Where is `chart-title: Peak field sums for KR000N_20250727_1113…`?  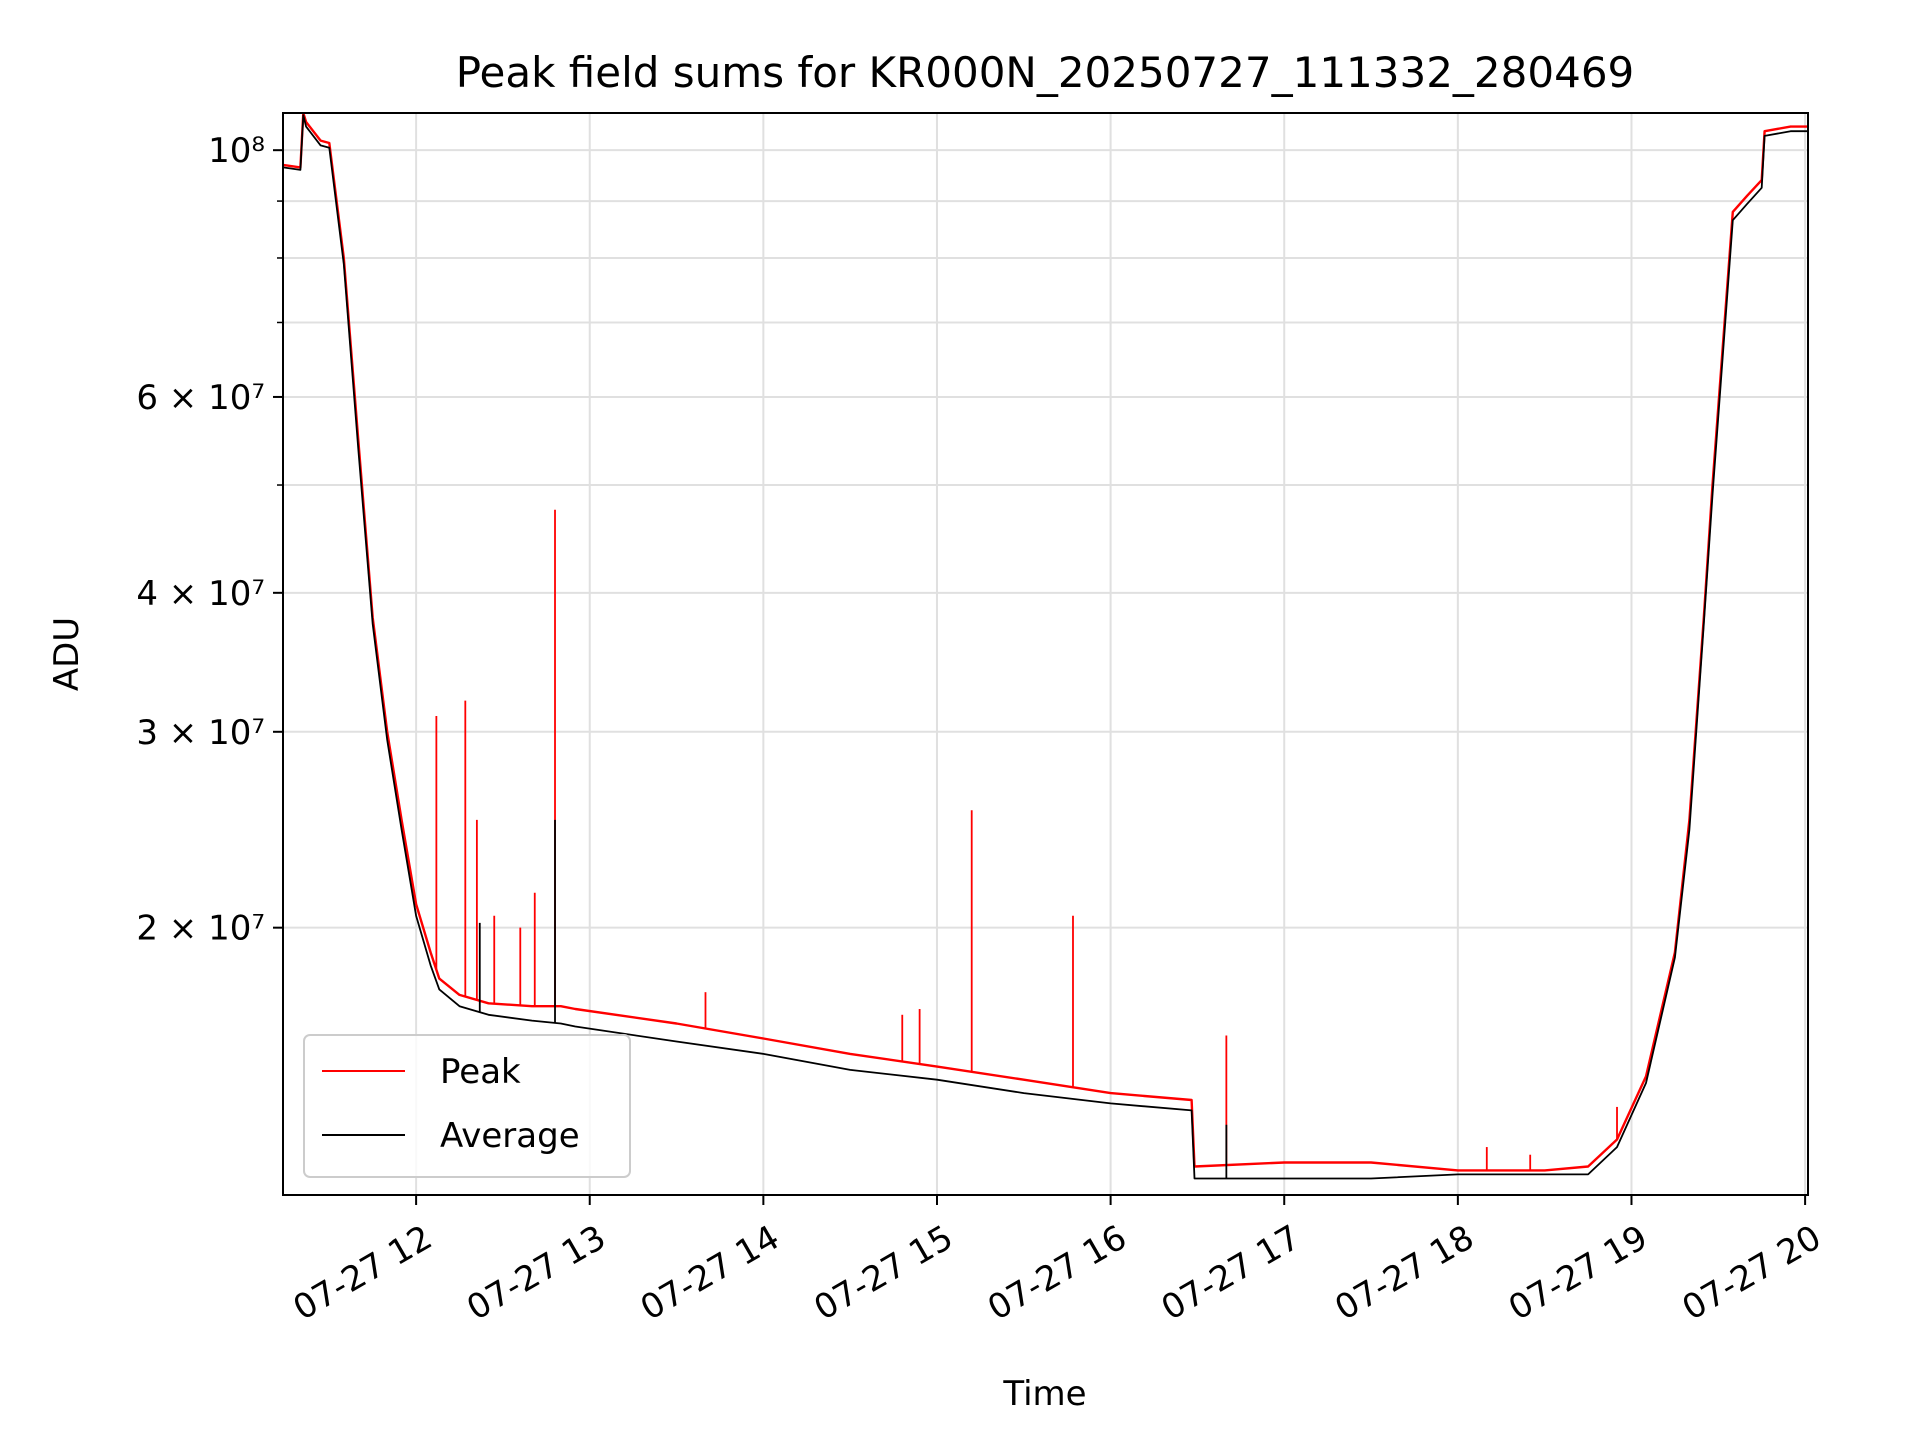
chart-title: Peak field sums for KR000N_20250727_1113… is located at coordinates (1045, 72).